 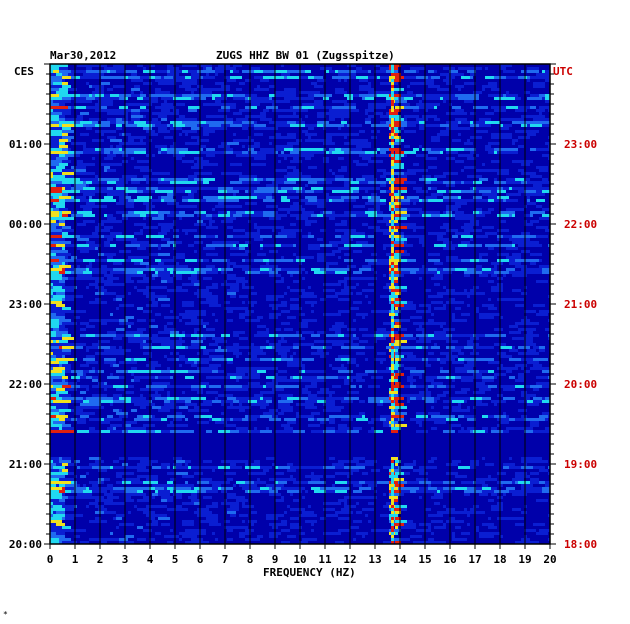 What do you see at coordinates (325, 559) in the screenshot?
I see `x-tick-label: 11` at bounding box center [325, 559].